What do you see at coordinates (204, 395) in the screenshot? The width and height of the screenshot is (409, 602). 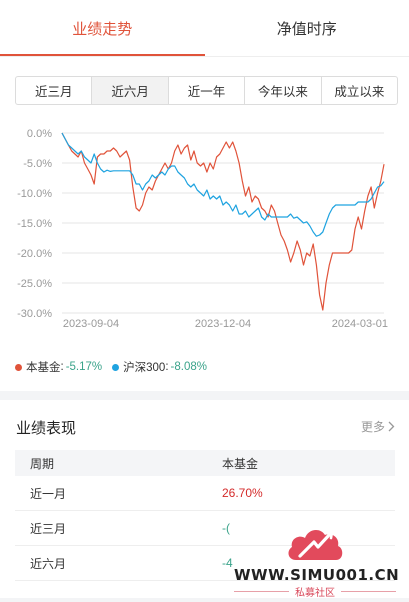 I see `section-divider` at bounding box center [204, 395].